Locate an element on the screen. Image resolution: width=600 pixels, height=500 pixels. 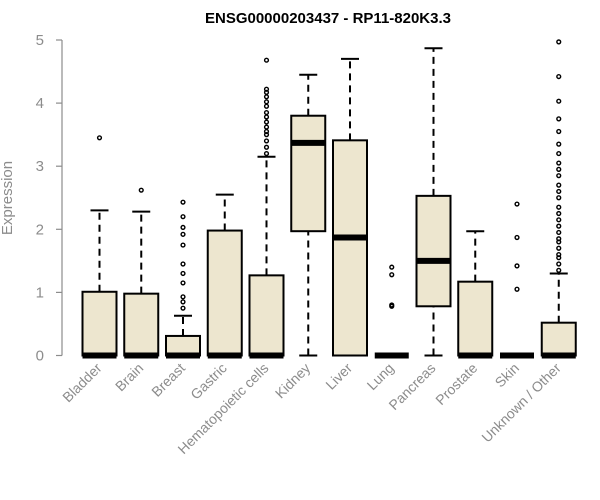
box-kidney is located at coordinates (308, 215).